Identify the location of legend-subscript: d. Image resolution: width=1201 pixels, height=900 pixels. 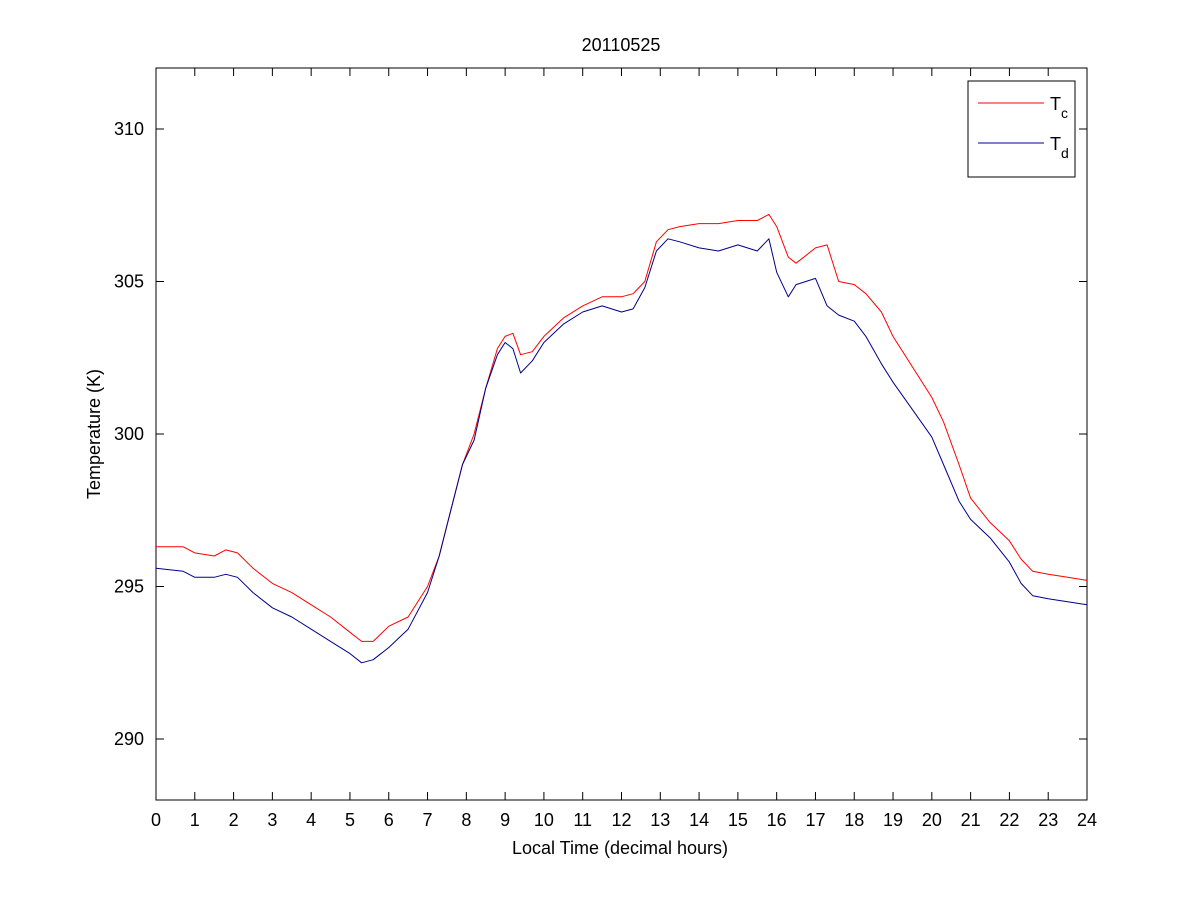
(1065, 153).